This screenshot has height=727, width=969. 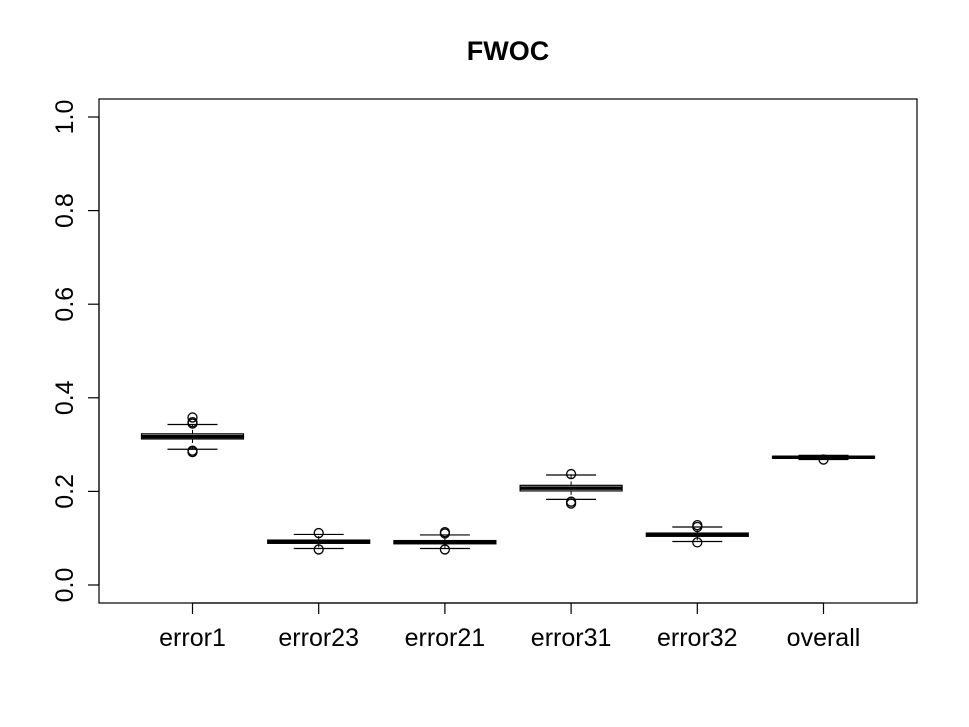 I want to click on x-tick-label: error23, so click(x=318, y=638).